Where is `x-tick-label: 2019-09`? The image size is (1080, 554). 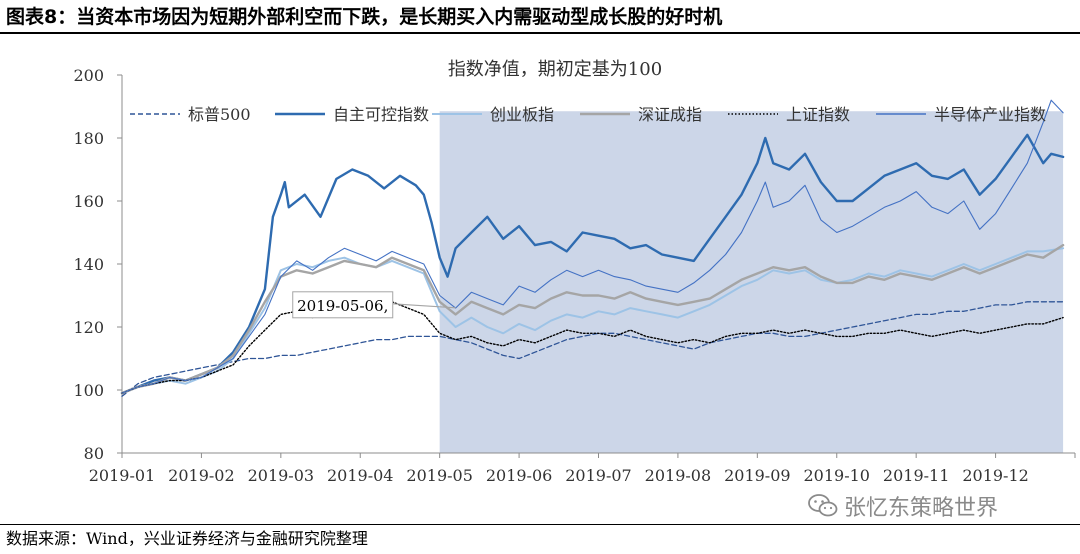
x-tick-label: 2019-09 is located at coordinates (757, 475).